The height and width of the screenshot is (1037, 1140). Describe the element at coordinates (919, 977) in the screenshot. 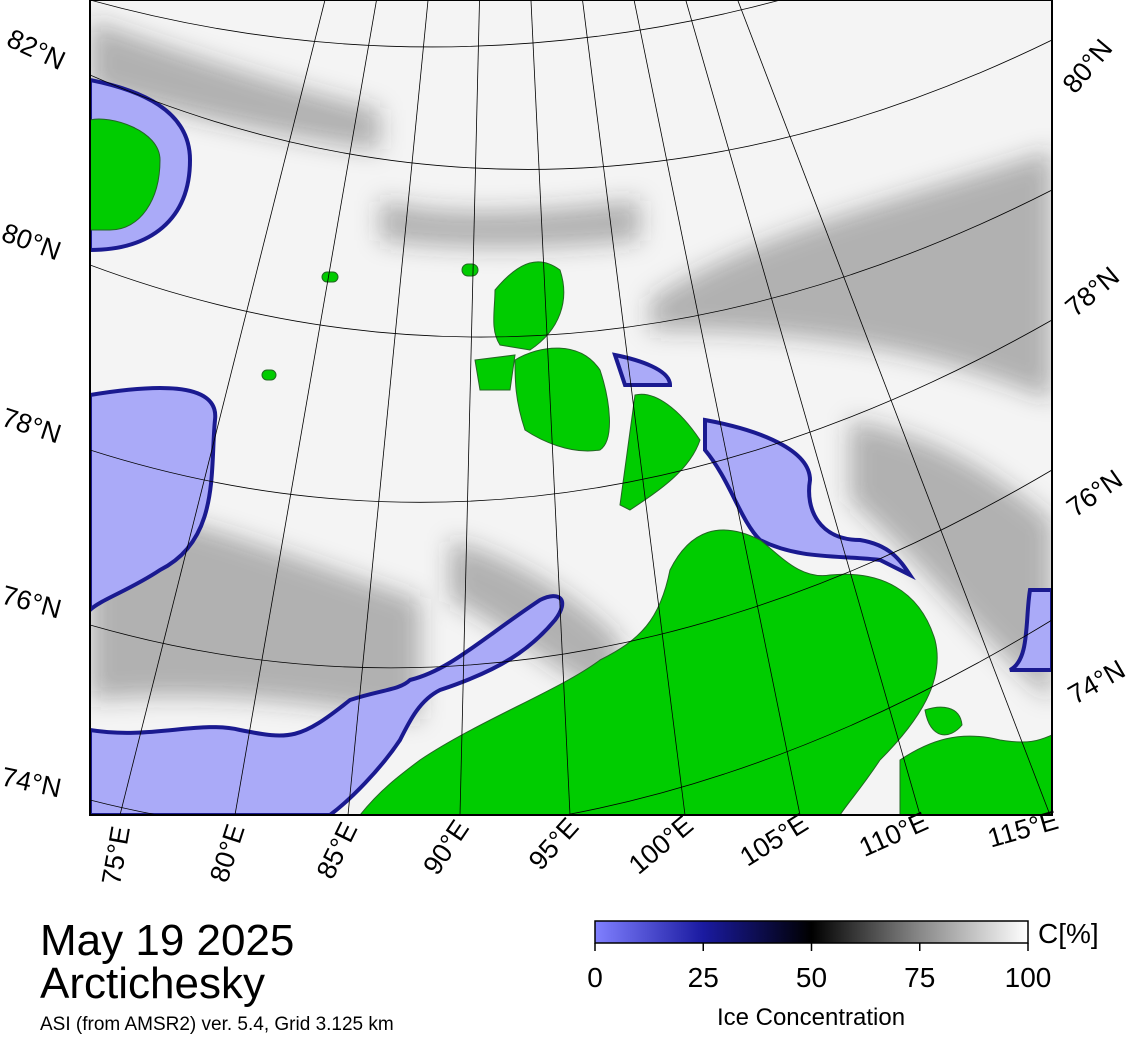

I see `colorbar-tick-label: 75` at that location.